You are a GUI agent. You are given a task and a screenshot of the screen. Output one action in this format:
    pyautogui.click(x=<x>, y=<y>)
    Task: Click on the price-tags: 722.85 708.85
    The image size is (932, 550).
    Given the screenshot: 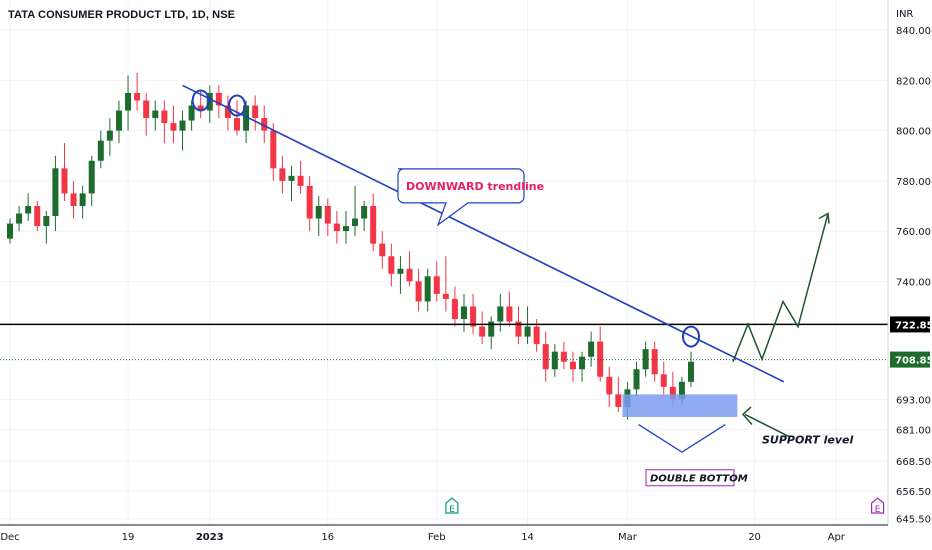 What is the action you would take?
    pyautogui.click(x=911, y=342)
    